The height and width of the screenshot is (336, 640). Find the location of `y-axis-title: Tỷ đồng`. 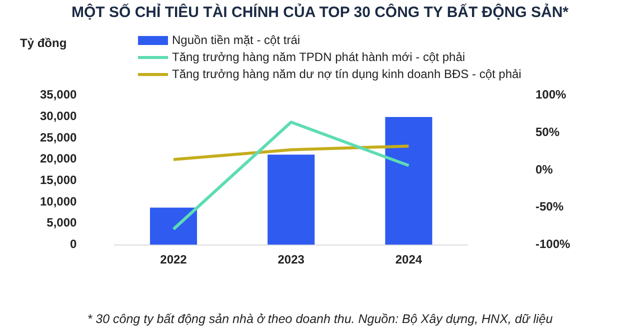

y-axis-title: Tỷ đồng is located at coordinates (43, 43).